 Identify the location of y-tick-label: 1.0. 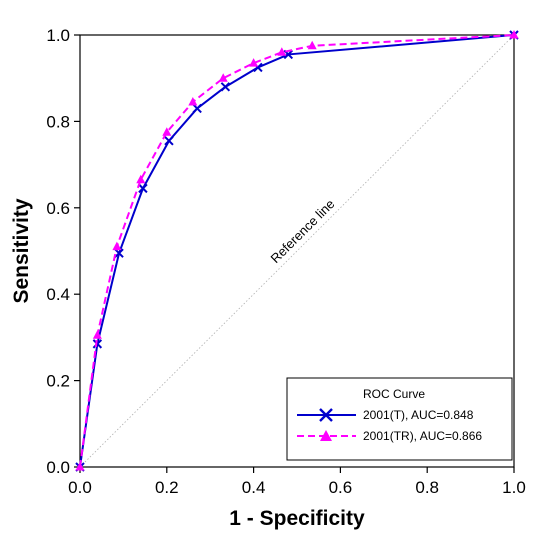
(58, 35).